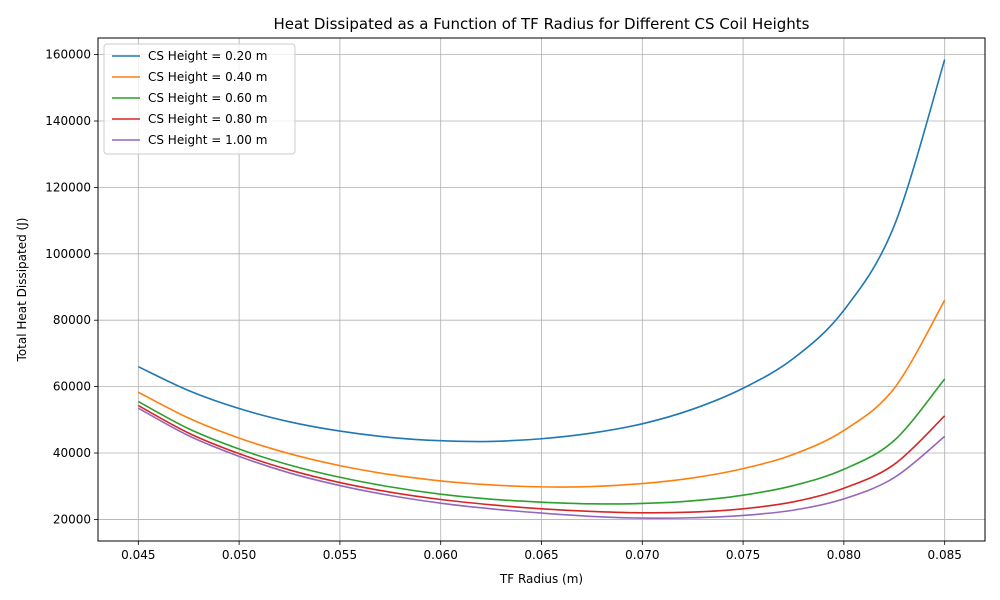 The image size is (1000, 600). What do you see at coordinates (340, 555) in the screenshot?
I see `x-tick-label: 0.055` at bounding box center [340, 555].